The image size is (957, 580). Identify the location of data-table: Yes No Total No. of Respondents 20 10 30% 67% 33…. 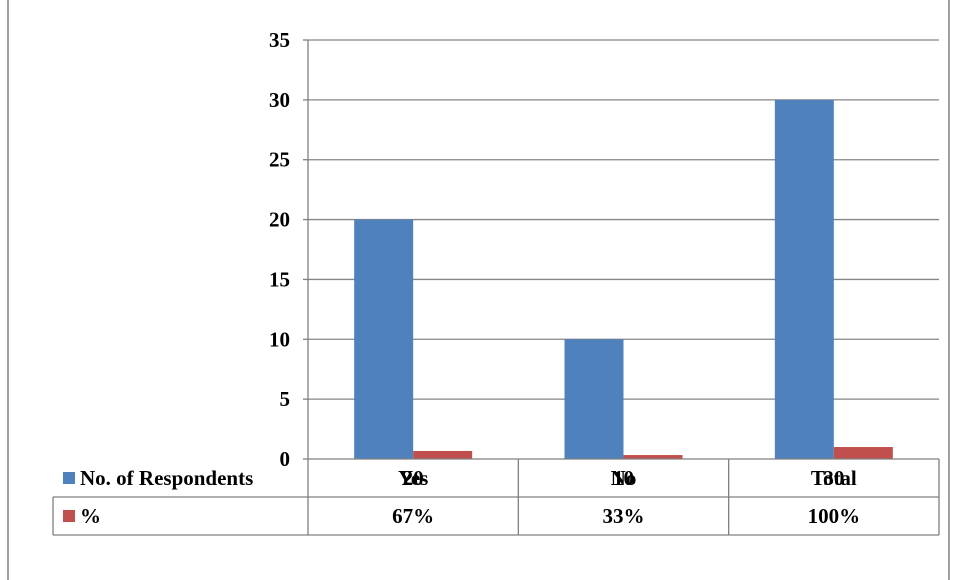
(496, 497).